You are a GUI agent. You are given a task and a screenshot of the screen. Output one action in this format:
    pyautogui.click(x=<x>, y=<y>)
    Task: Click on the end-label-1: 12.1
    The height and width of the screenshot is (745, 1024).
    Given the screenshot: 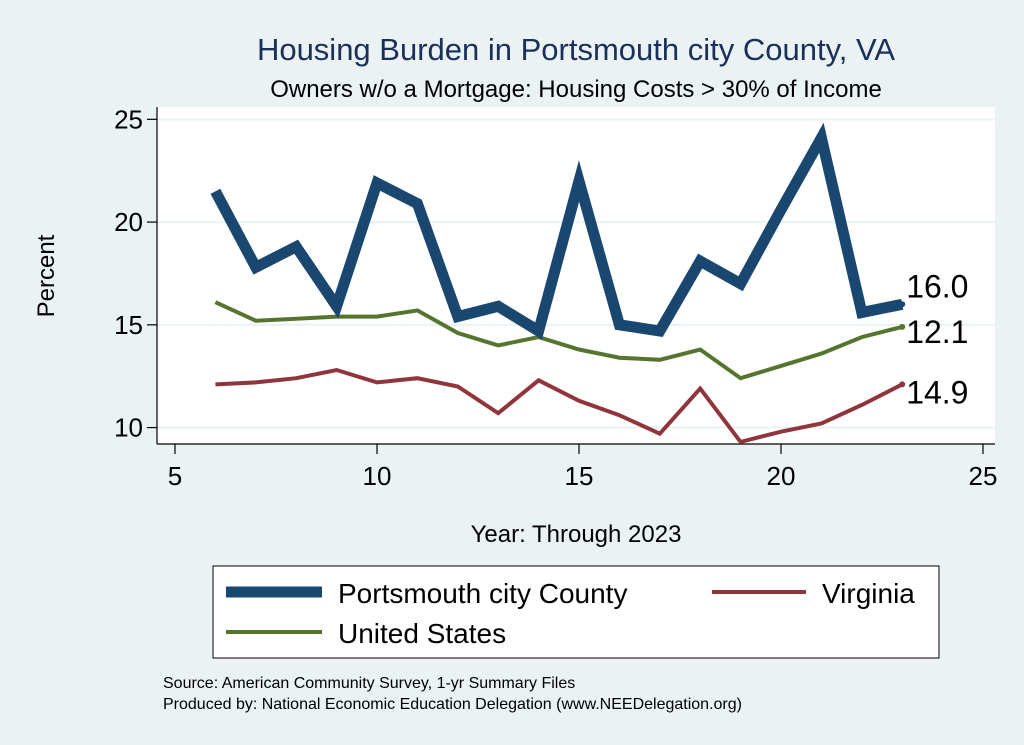 What is the action you would take?
    pyautogui.click(x=937, y=332)
    